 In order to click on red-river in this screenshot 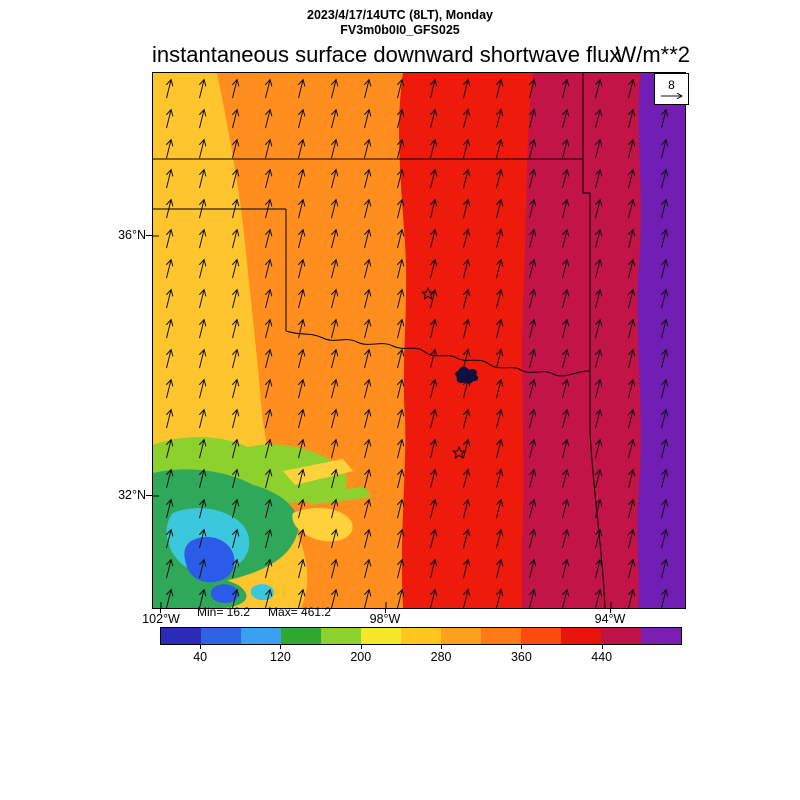, I will do `click(438, 353)`.